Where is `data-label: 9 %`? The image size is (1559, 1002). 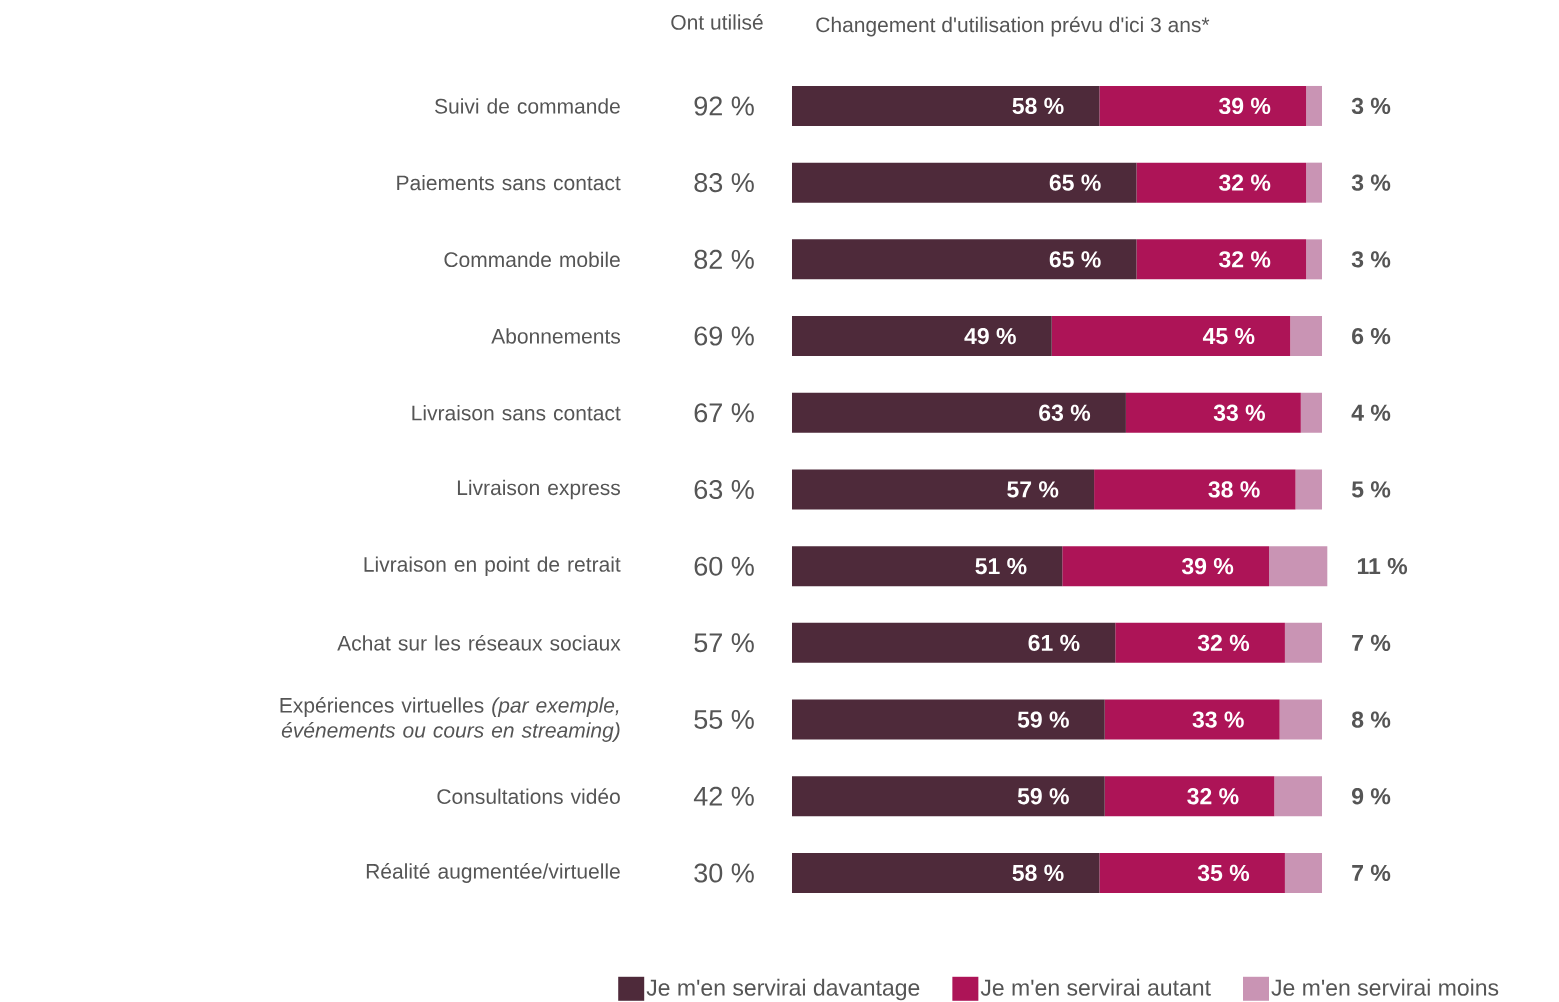 data-label: 9 % is located at coordinates (1371, 796).